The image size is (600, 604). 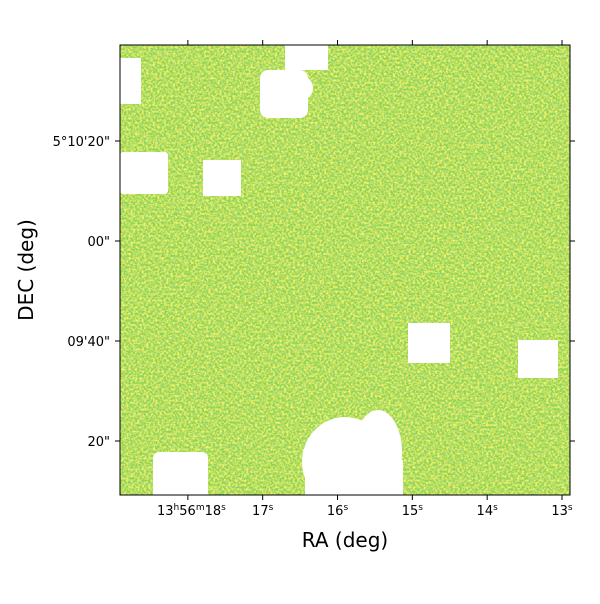 What do you see at coordinates (338, 511) in the screenshot?
I see `x-tick-label: 16s` at bounding box center [338, 511].